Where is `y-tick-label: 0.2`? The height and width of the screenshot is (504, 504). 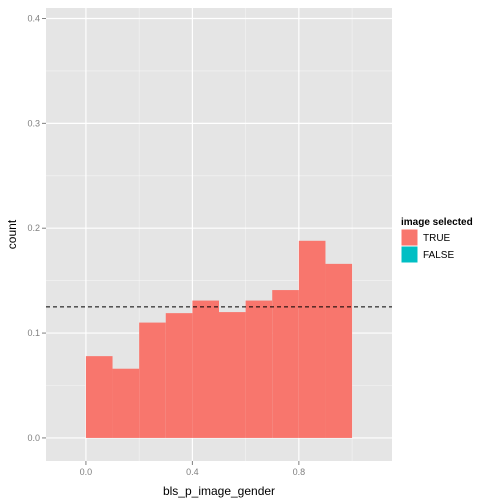 y-tick-label: 0.2 is located at coordinates (33, 228).